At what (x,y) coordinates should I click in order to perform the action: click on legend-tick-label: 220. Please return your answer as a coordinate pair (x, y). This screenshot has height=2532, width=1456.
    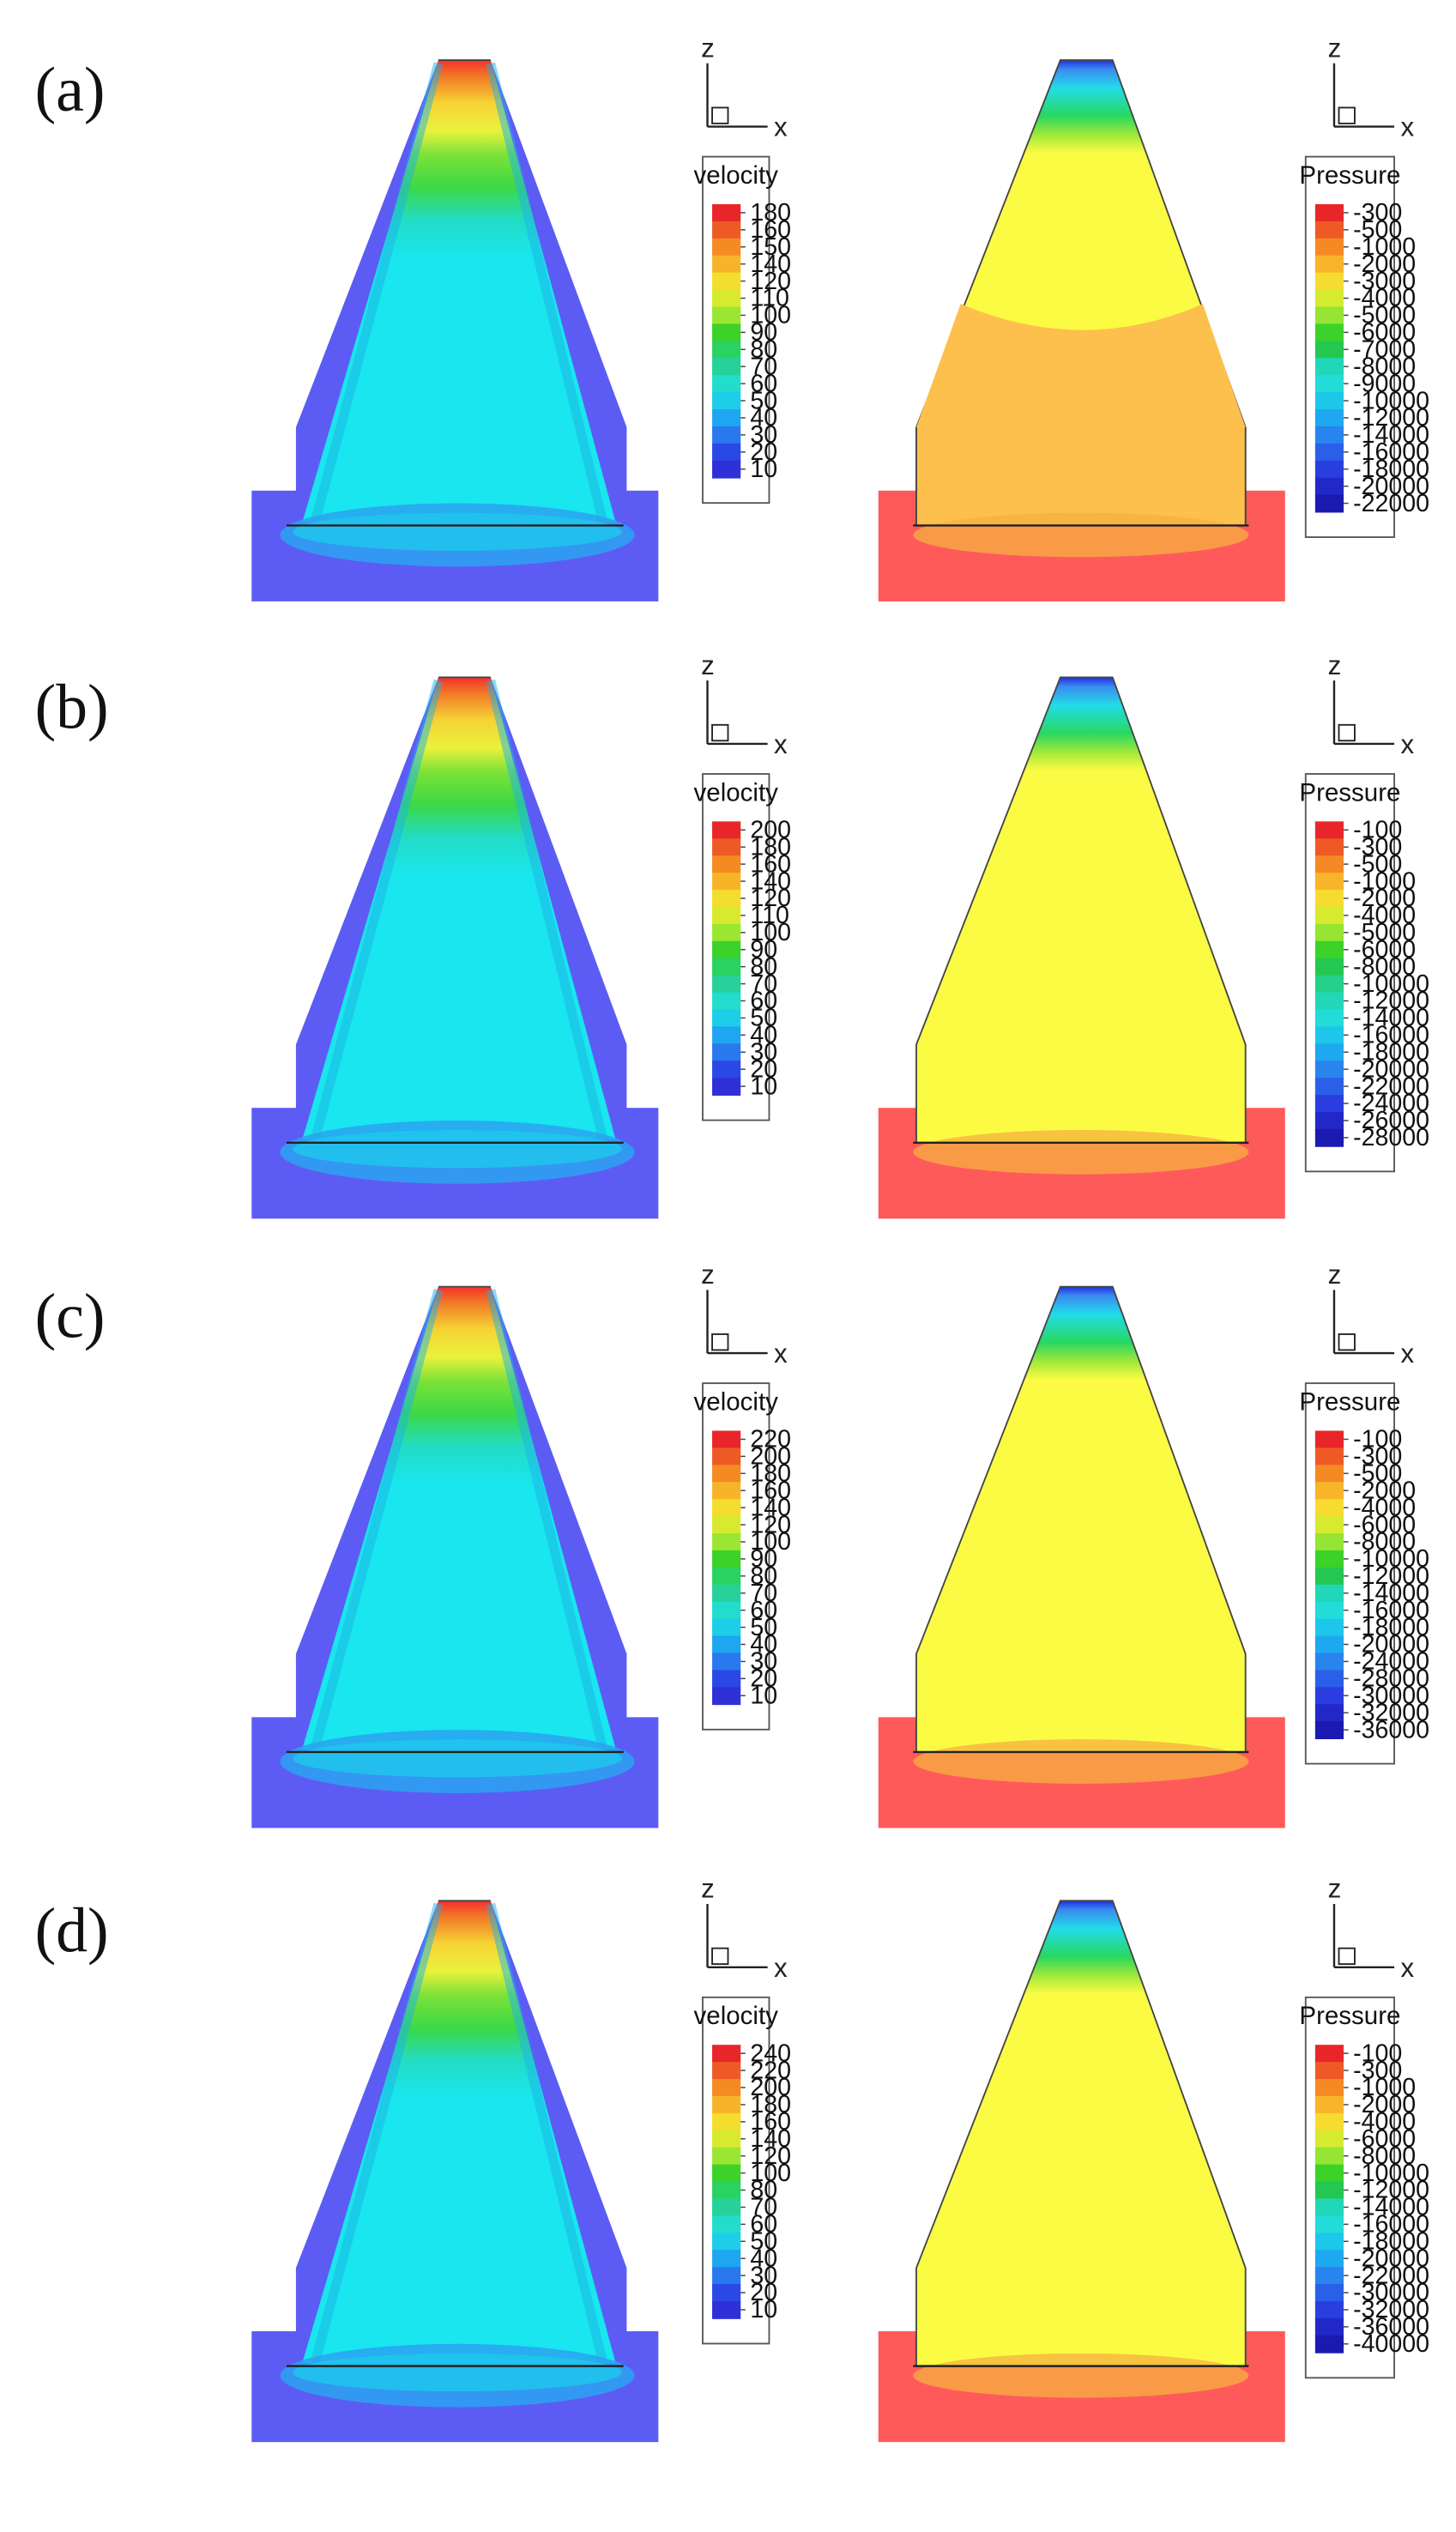
    Looking at the image, I should click on (770, 1439).